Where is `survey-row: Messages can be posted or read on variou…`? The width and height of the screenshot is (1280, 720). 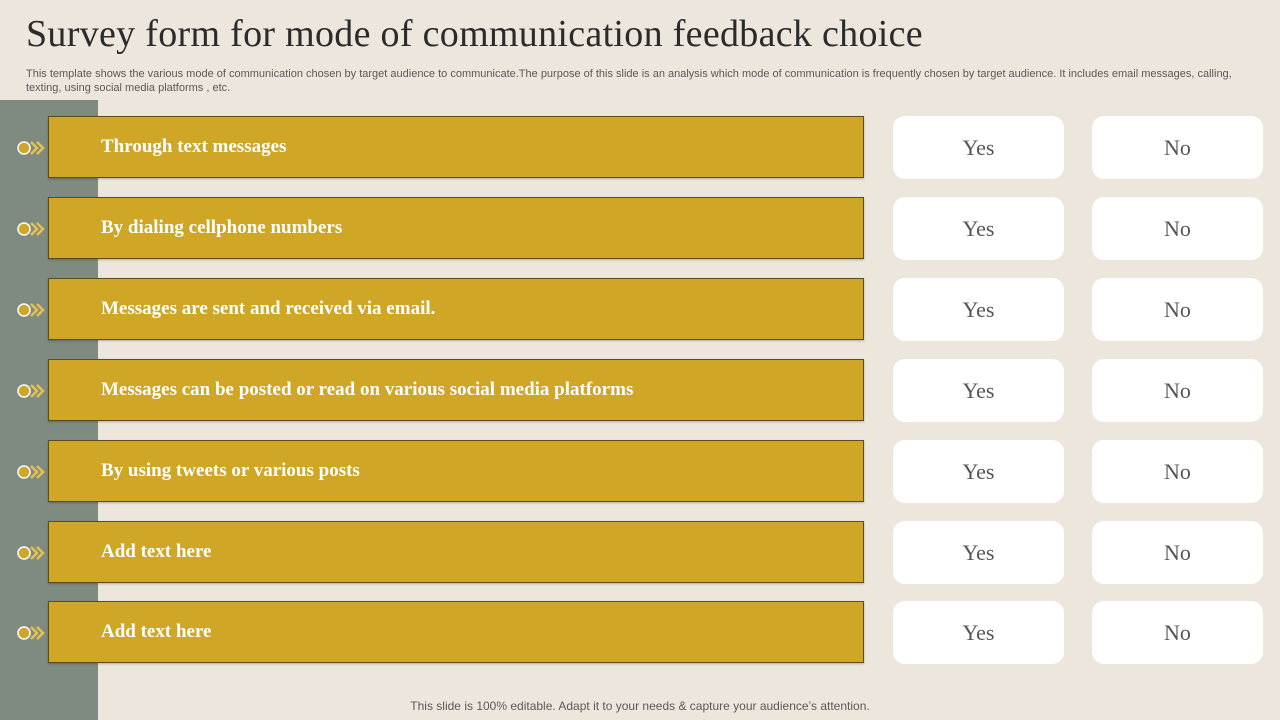
survey-row: Messages can be posted or read on variou… is located at coordinates (640, 391).